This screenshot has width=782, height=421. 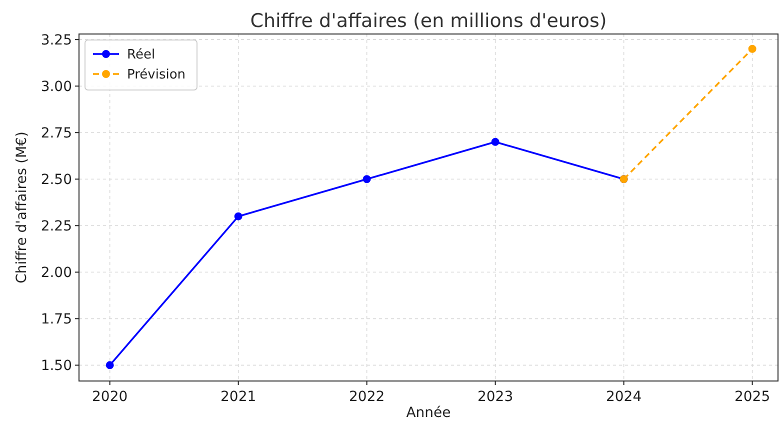 What do you see at coordinates (752, 397) in the screenshot?
I see `x-tick-label: 2025` at bounding box center [752, 397].